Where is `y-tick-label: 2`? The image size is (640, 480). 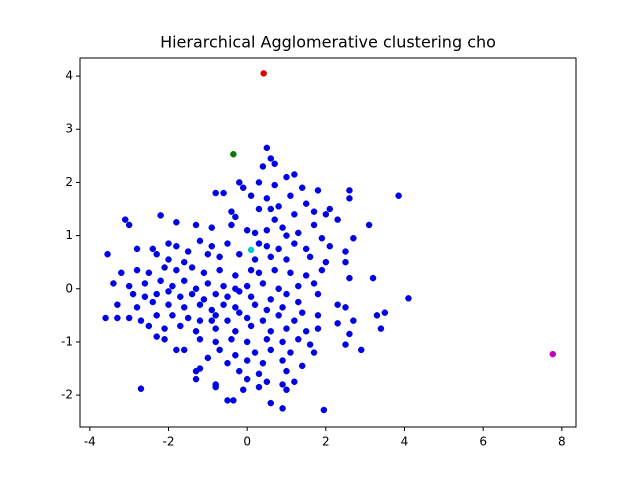
y-tick-label: 2 is located at coordinates (69, 182).